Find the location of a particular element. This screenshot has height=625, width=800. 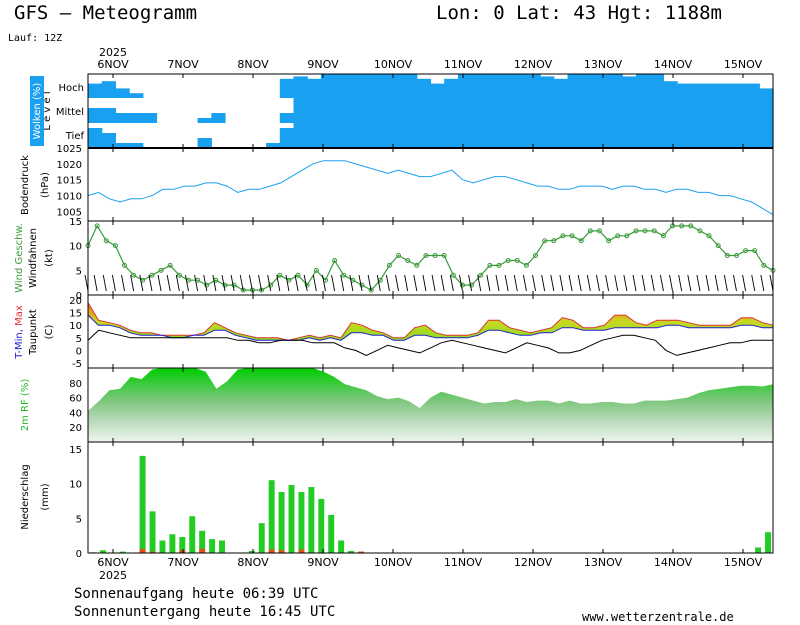

tmax-line is located at coordinates (430, 321).